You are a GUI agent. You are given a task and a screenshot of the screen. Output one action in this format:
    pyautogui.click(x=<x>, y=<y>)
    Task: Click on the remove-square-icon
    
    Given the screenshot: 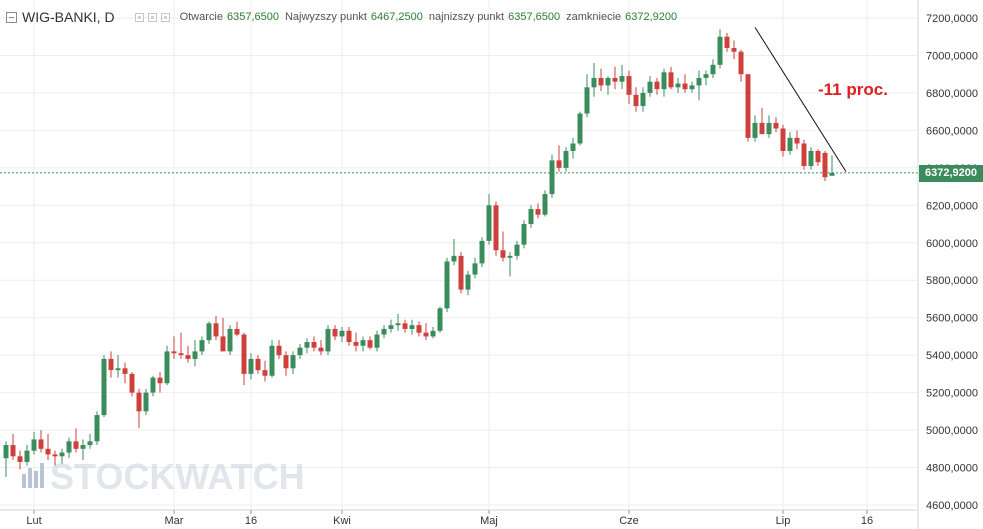 What is the action you would take?
    pyautogui.click(x=165, y=17)
    